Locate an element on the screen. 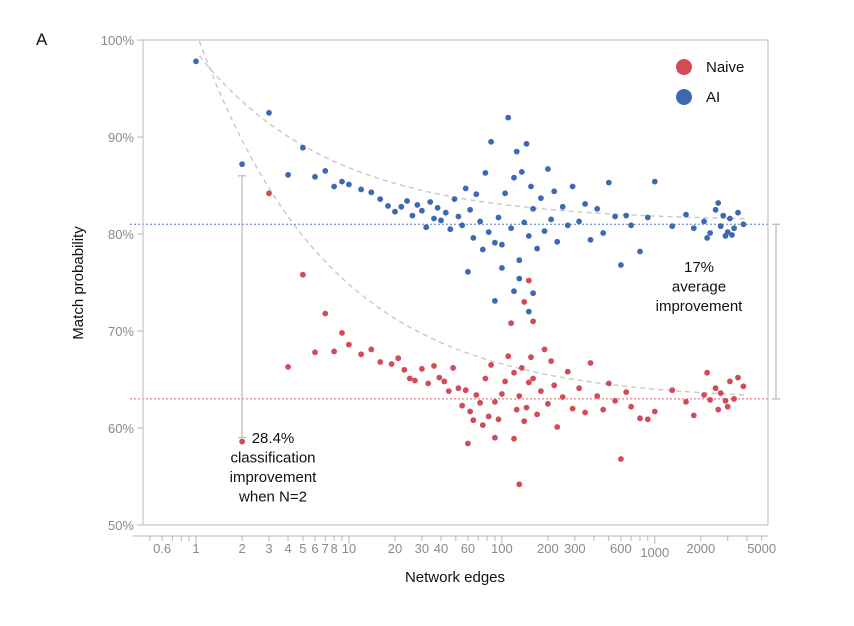  x-tick-label: 6 is located at coordinates (314, 548).